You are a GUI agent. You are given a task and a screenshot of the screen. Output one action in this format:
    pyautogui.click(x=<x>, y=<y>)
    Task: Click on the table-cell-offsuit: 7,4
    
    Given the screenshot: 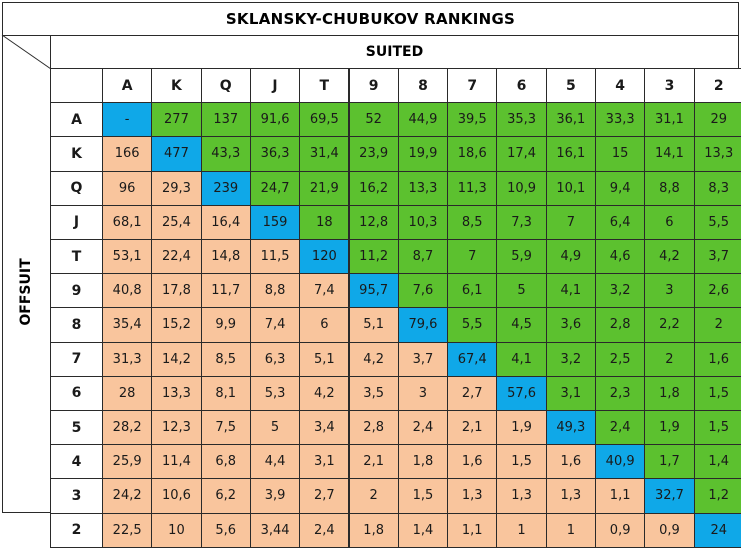 What is the action you would take?
    pyautogui.click(x=275, y=325)
    